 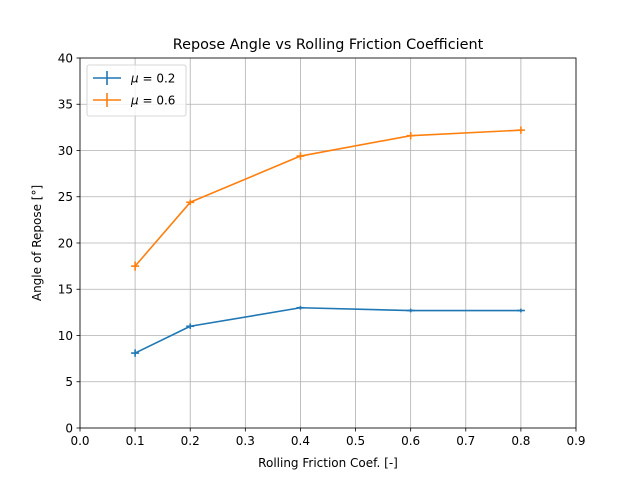 I want to click on x-tick-label: 0.4, so click(x=300, y=441).